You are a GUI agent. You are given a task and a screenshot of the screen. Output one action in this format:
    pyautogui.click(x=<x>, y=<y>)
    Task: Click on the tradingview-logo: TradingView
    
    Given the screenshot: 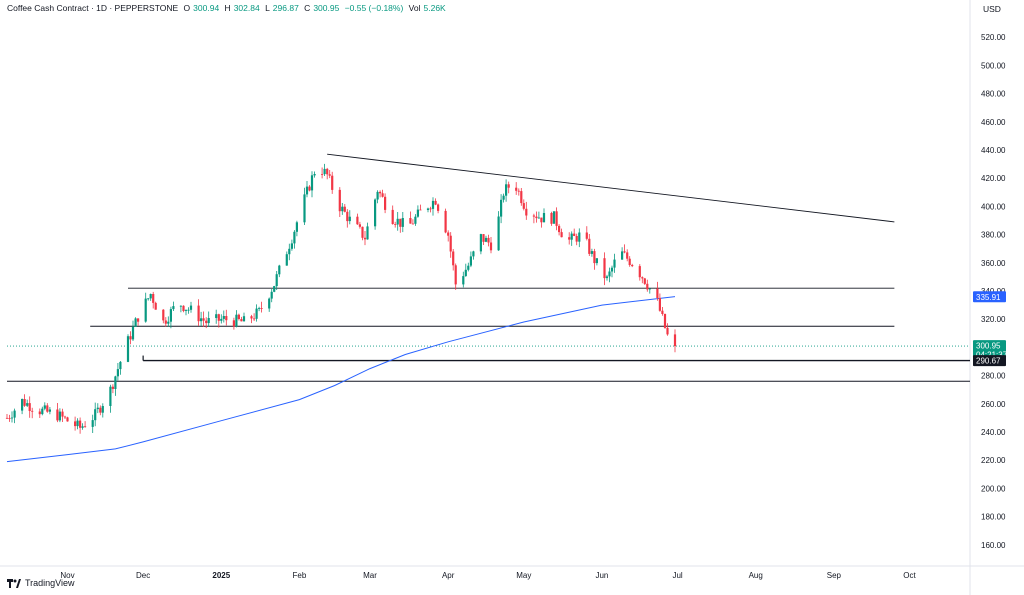 What is the action you would take?
    pyautogui.click(x=41, y=583)
    